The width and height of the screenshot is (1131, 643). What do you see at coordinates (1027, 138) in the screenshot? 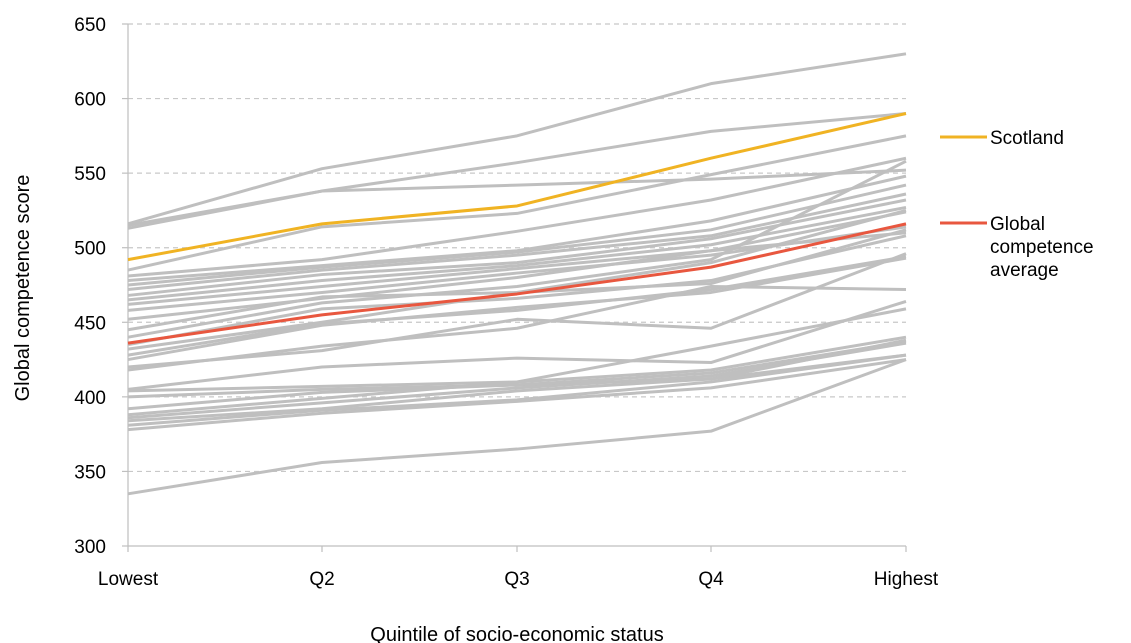
I see `legend-label-scotland: Scotland` at bounding box center [1027, 138].